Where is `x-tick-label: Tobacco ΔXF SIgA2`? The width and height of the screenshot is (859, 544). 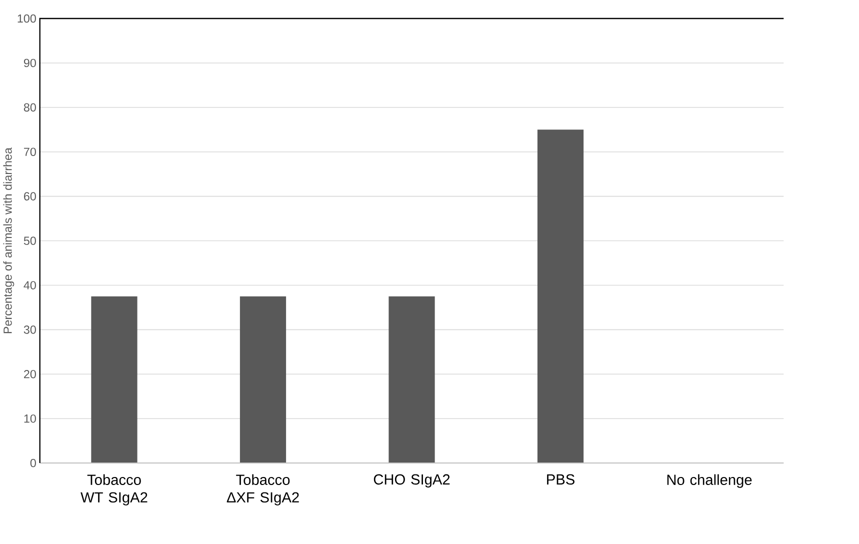
x-tick-label: Tobacco ΔXF SIgA2 is located at coordinates (262, 490).